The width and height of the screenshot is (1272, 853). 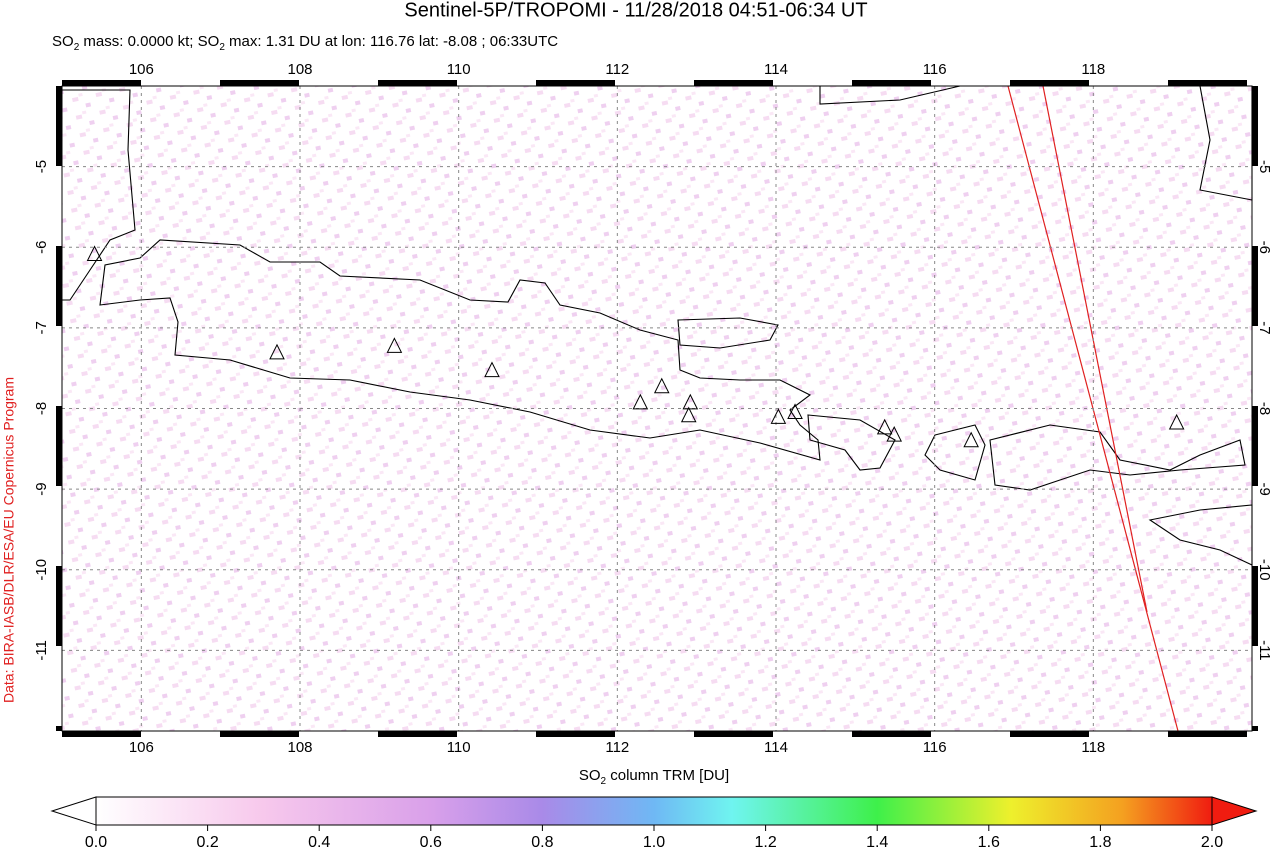 I want to click on x-tick-label: 118, so click(x=1093, y=747).